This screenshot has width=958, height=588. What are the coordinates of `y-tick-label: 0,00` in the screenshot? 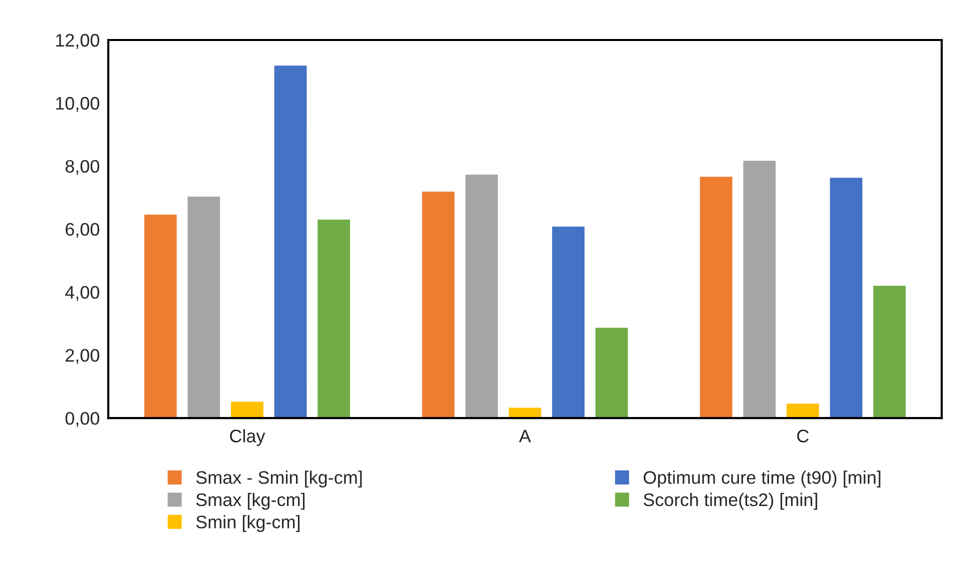 It's located at (82, 419).